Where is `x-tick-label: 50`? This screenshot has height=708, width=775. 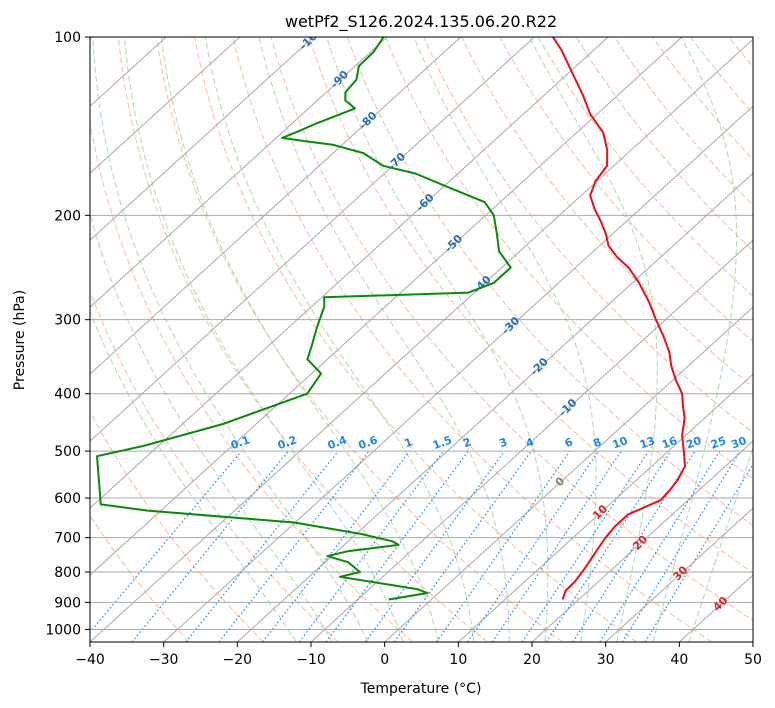
x-tick-label: 50 is located at coordinates (753, 660).